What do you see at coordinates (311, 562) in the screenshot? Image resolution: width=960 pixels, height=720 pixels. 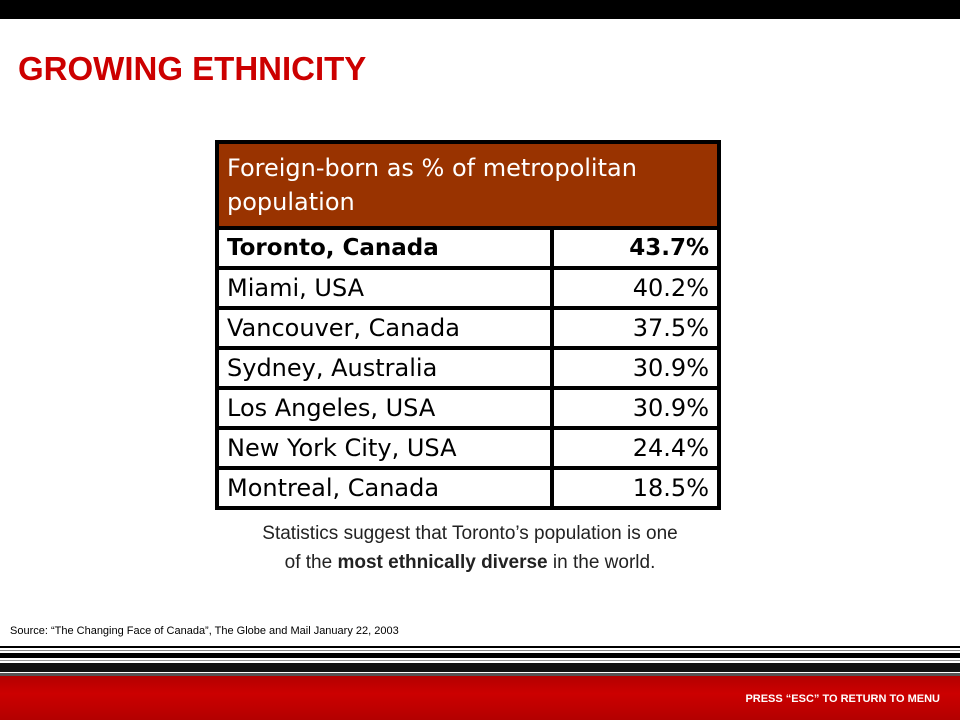 I see `caption-line-2-prefix: of the` at bounding box center [311, 562].